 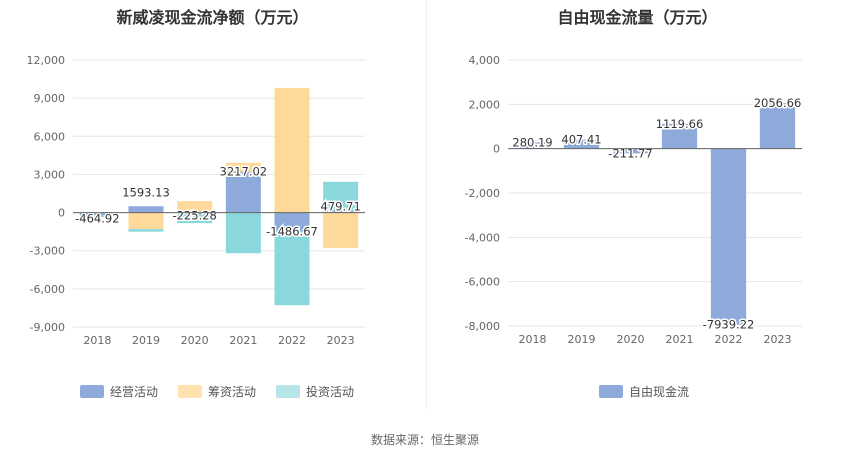 I want to click on right-legend: 自由现金流, so click(x=654, y=391).